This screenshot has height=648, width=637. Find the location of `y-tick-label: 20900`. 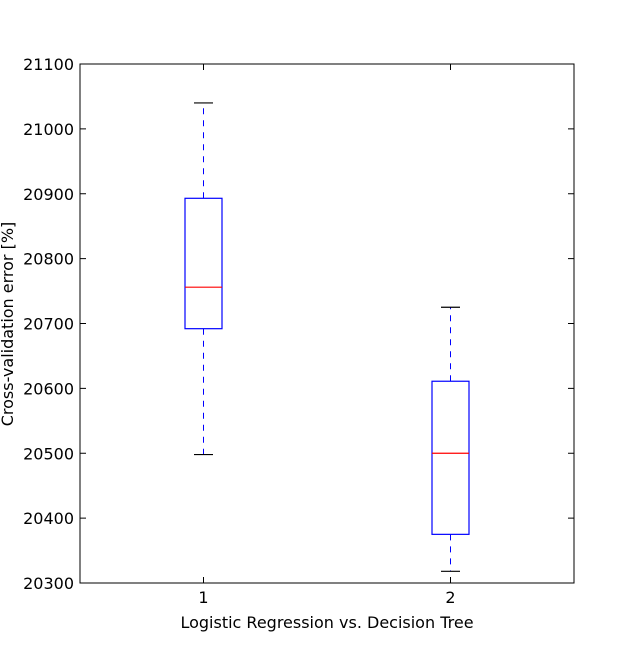

y-tick-label: 20900 is located at coordinates (48, 194).